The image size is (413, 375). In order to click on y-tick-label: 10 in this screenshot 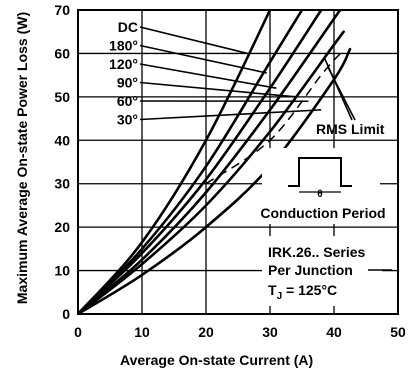, I will do `click(62, 271)`.